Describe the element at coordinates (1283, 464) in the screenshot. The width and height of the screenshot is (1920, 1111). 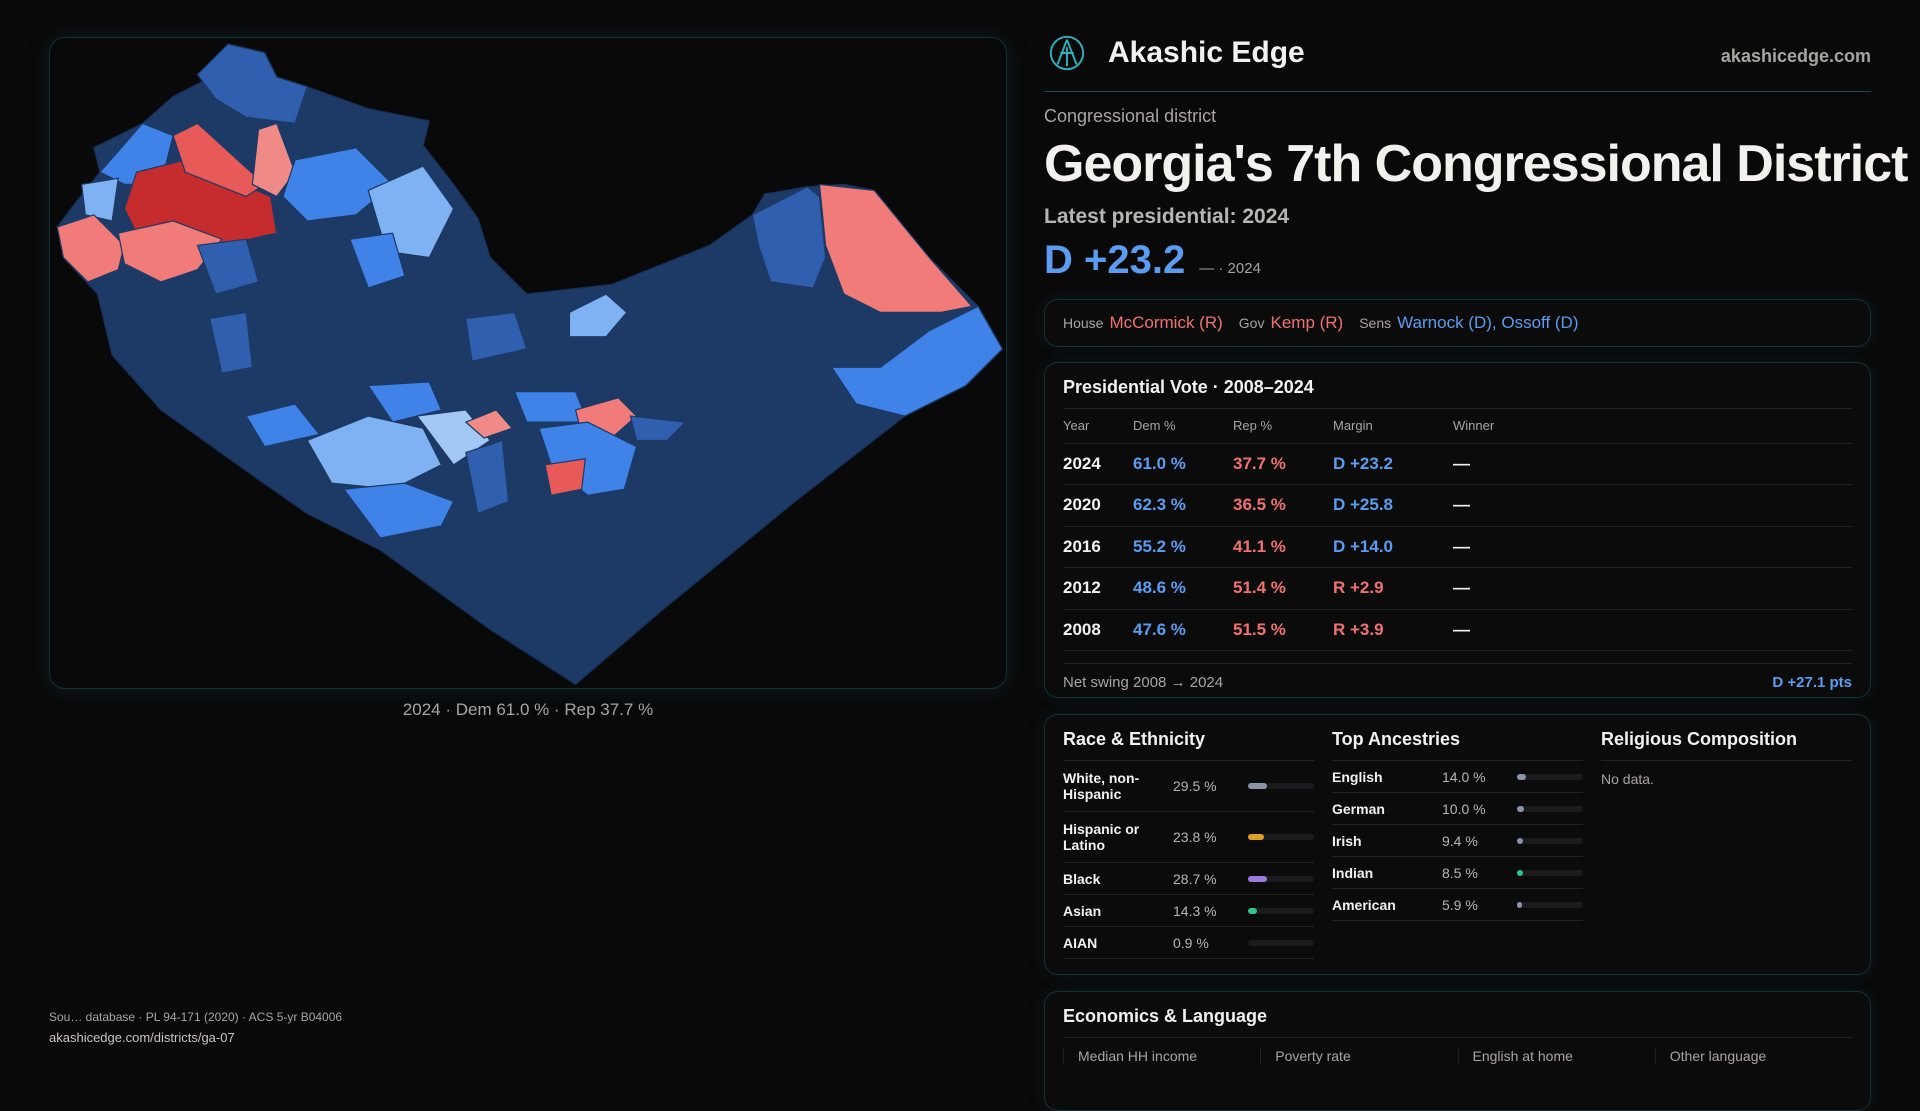
I see `rep-pct: 37.7 %` at that location.